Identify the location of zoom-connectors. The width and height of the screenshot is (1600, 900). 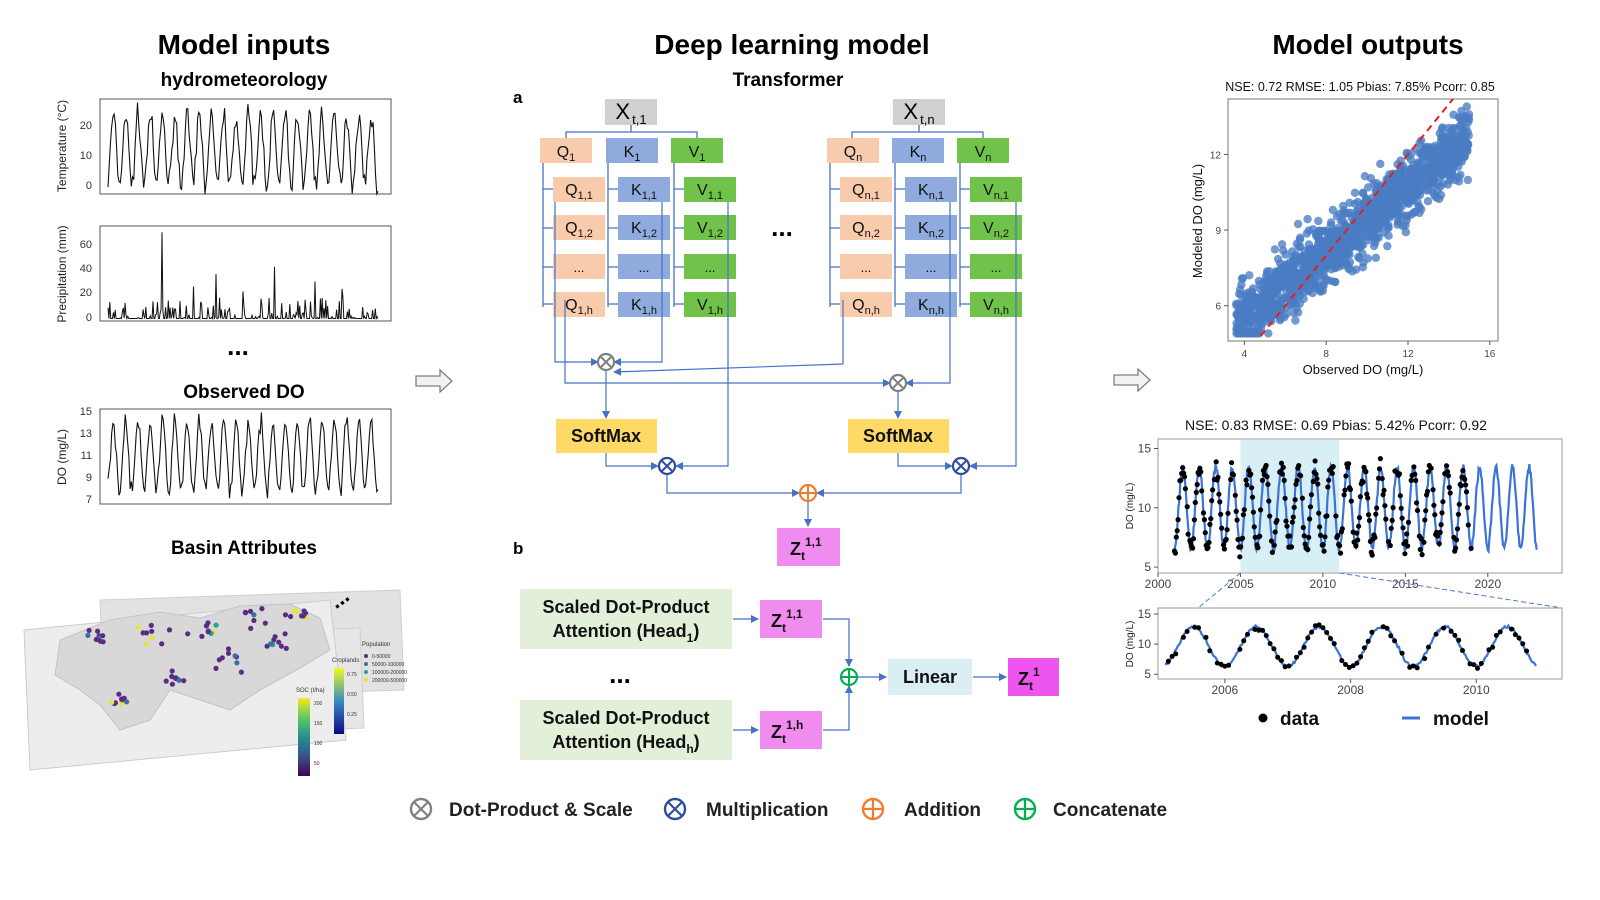
(1380, 590).